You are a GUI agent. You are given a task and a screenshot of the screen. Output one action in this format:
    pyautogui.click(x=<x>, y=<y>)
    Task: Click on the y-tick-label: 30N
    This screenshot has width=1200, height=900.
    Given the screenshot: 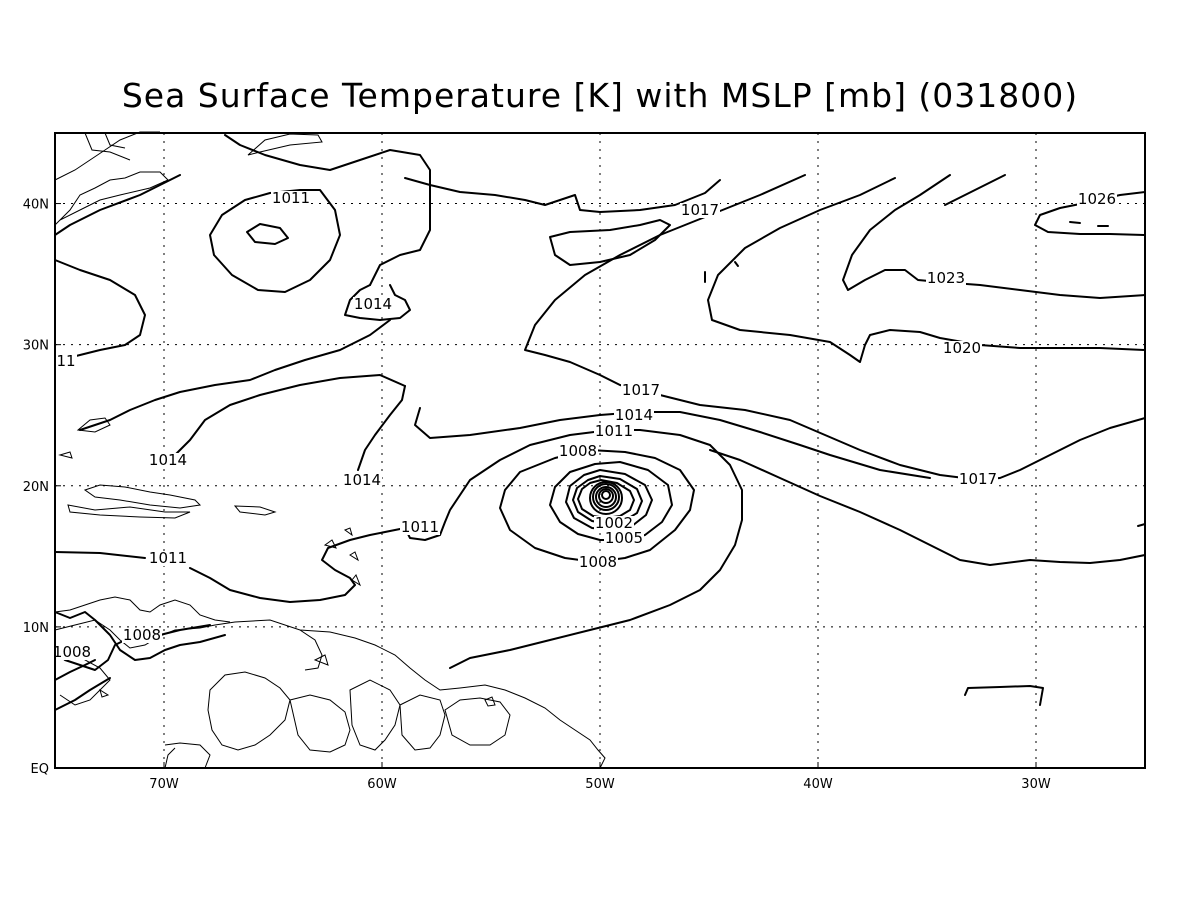 What is the action you would take?
    pyautogui.click(x=36, y=346)
    